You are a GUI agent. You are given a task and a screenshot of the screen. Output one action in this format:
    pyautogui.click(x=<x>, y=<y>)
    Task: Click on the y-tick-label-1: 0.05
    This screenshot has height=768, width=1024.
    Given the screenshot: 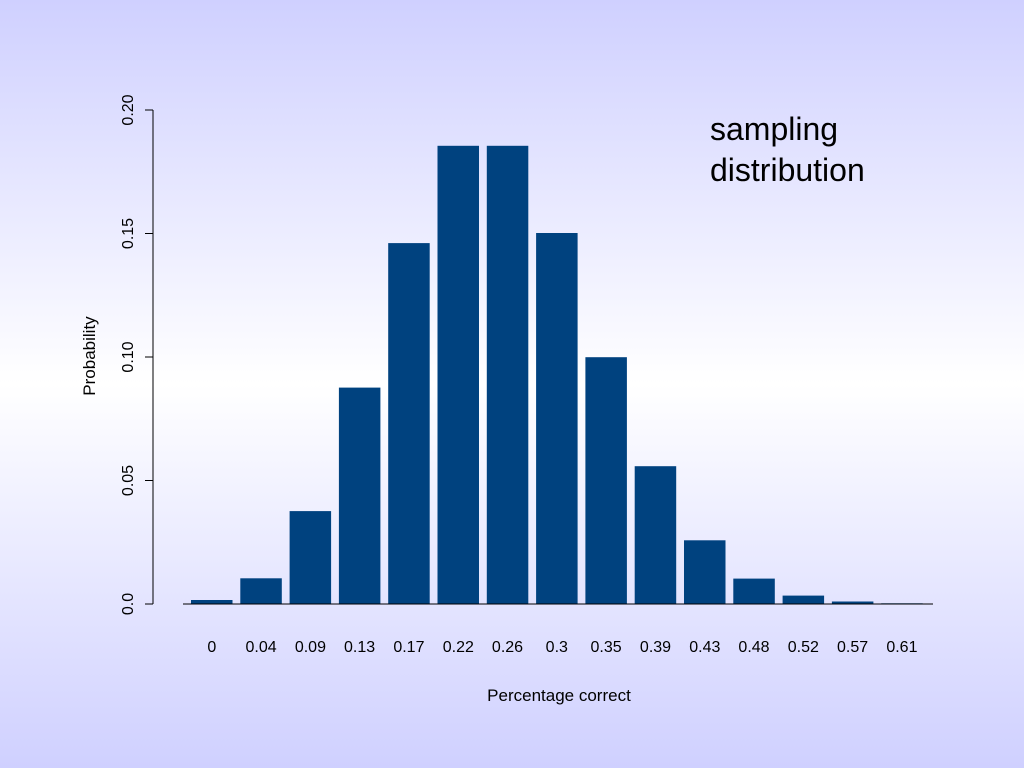 What is the action you would take?
    pyautogui.click(x=128, y=480)
    